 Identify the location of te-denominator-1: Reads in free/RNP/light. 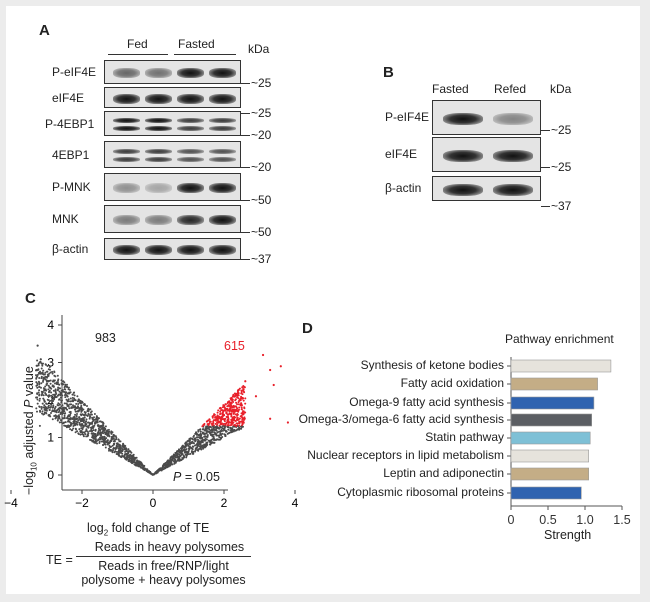
(163, 566).